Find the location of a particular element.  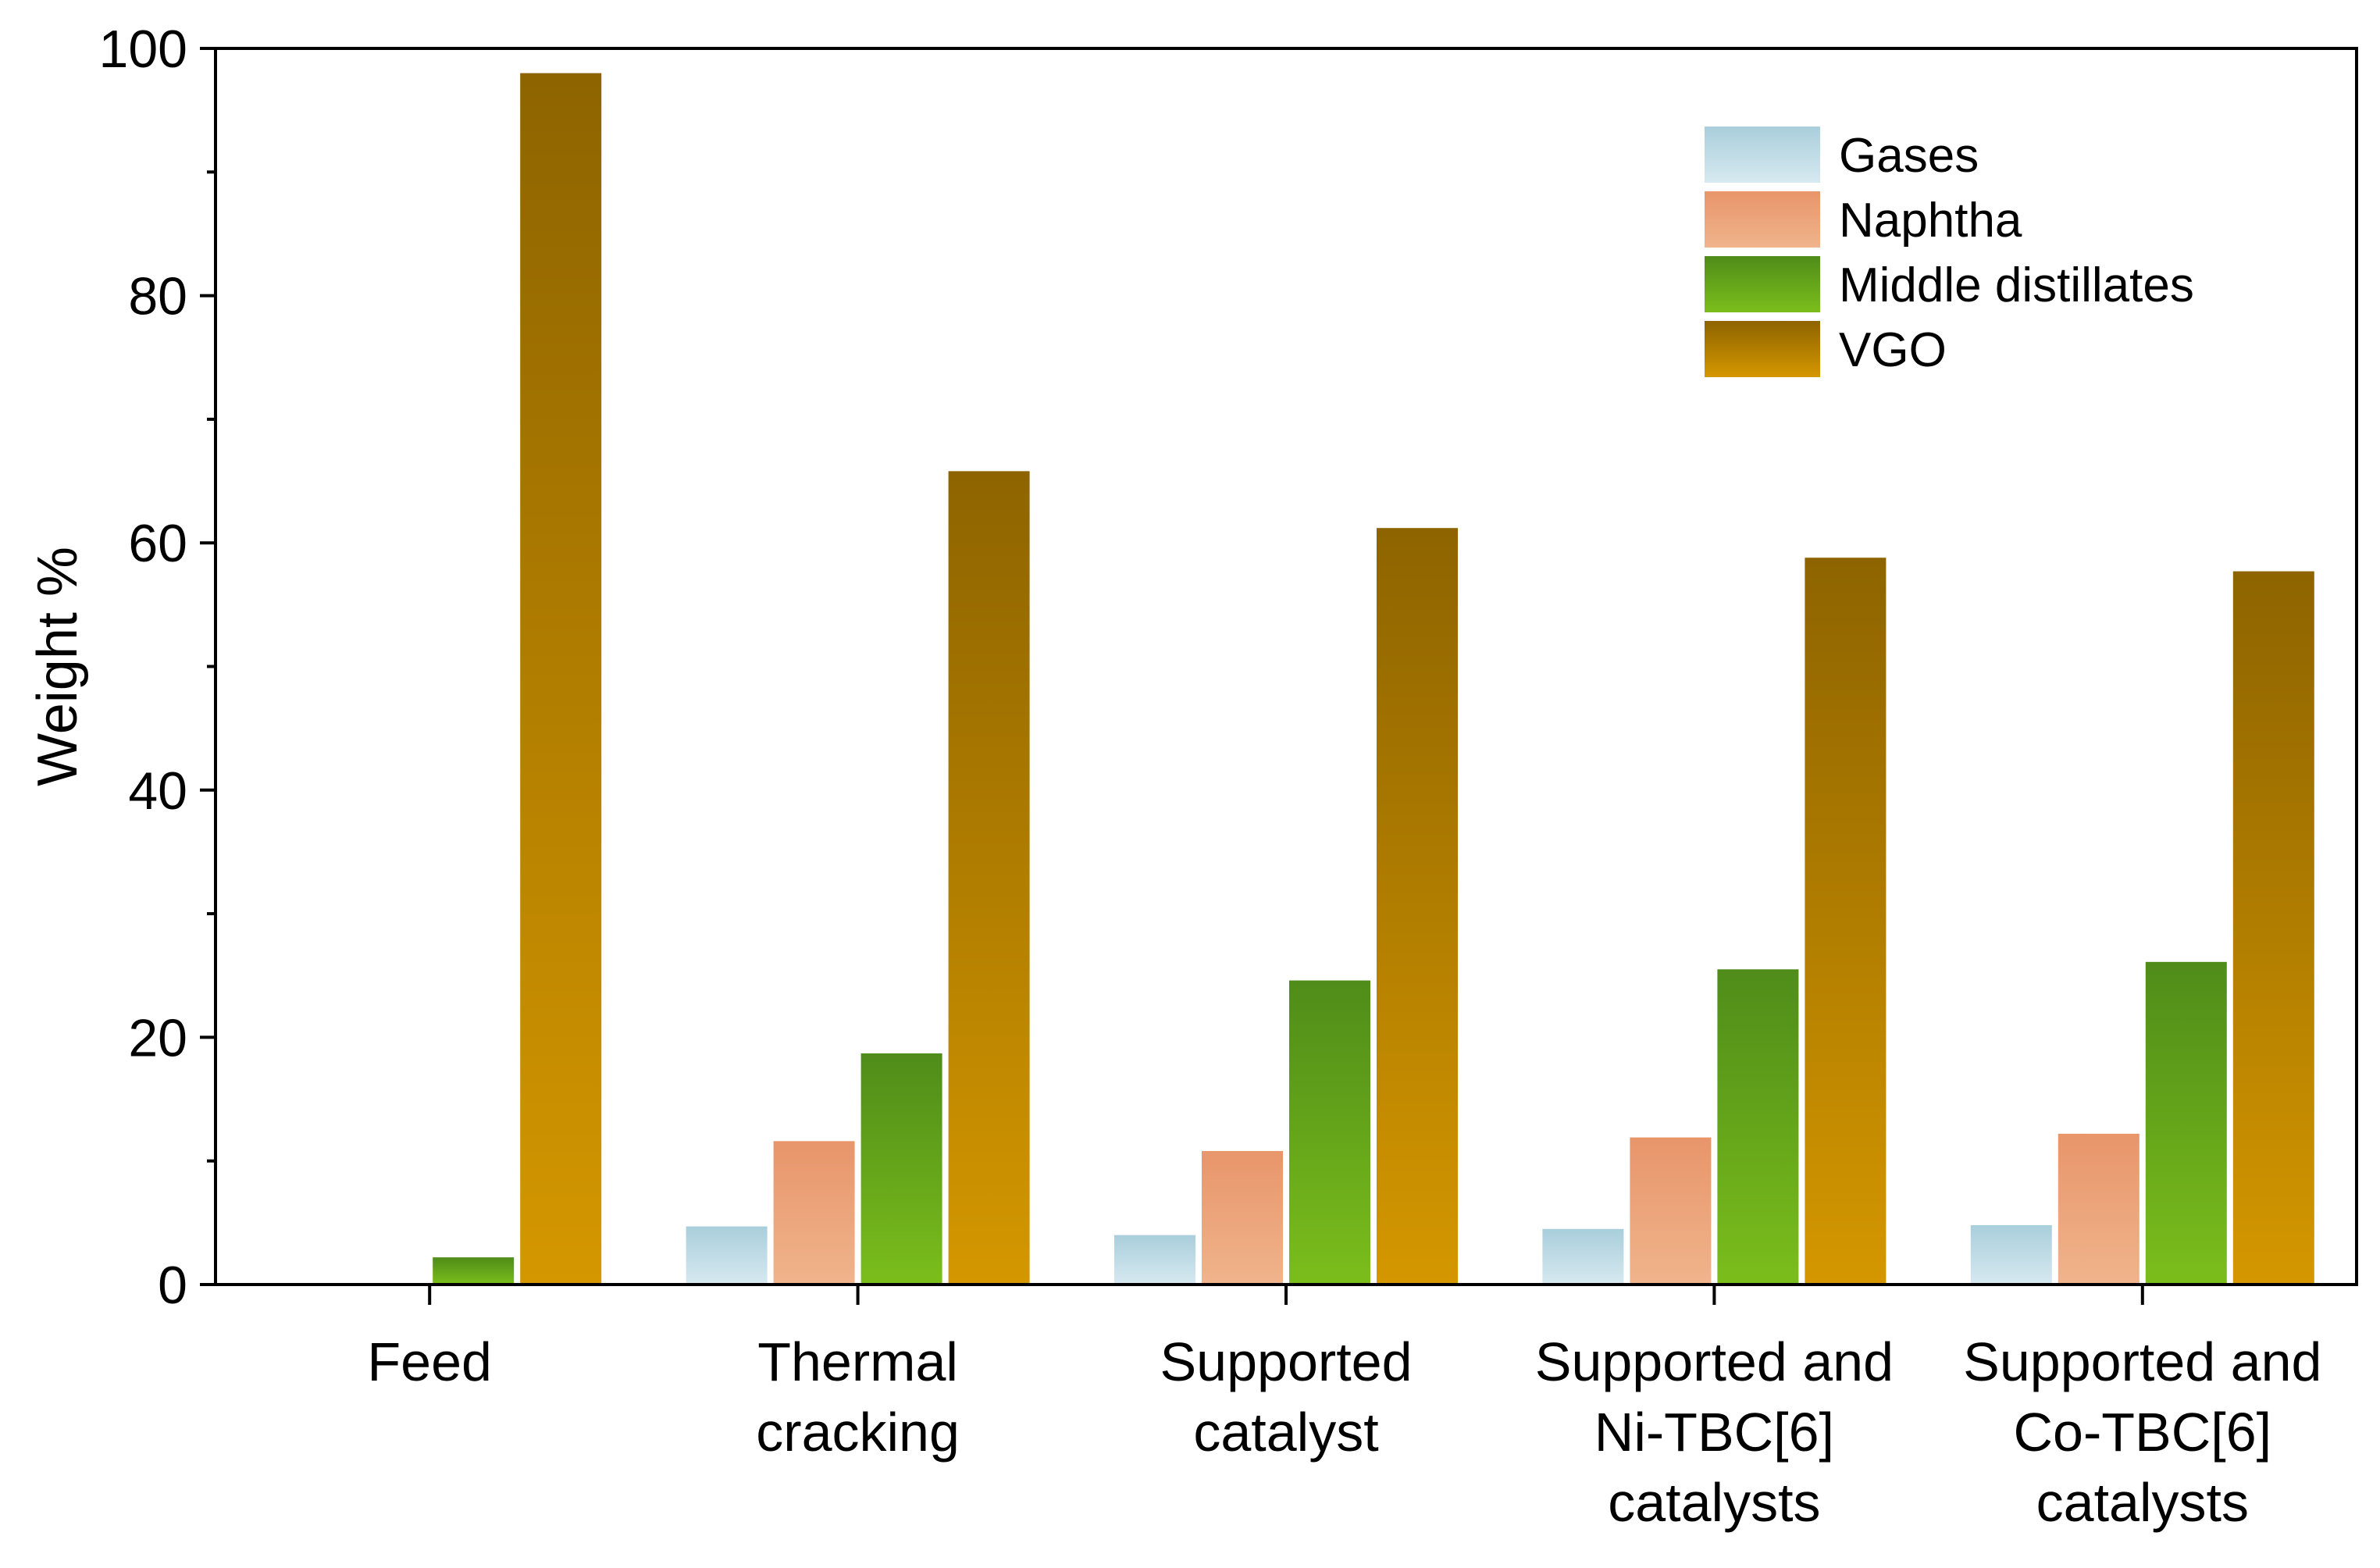

legend-label-naphtha: Naphtha is located at coordinates (1930, 221).